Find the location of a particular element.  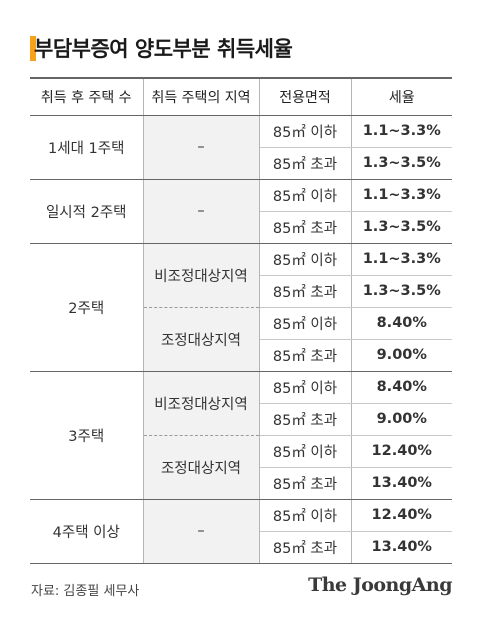

header-rate: 세율 is located at coordinates (401, 96).